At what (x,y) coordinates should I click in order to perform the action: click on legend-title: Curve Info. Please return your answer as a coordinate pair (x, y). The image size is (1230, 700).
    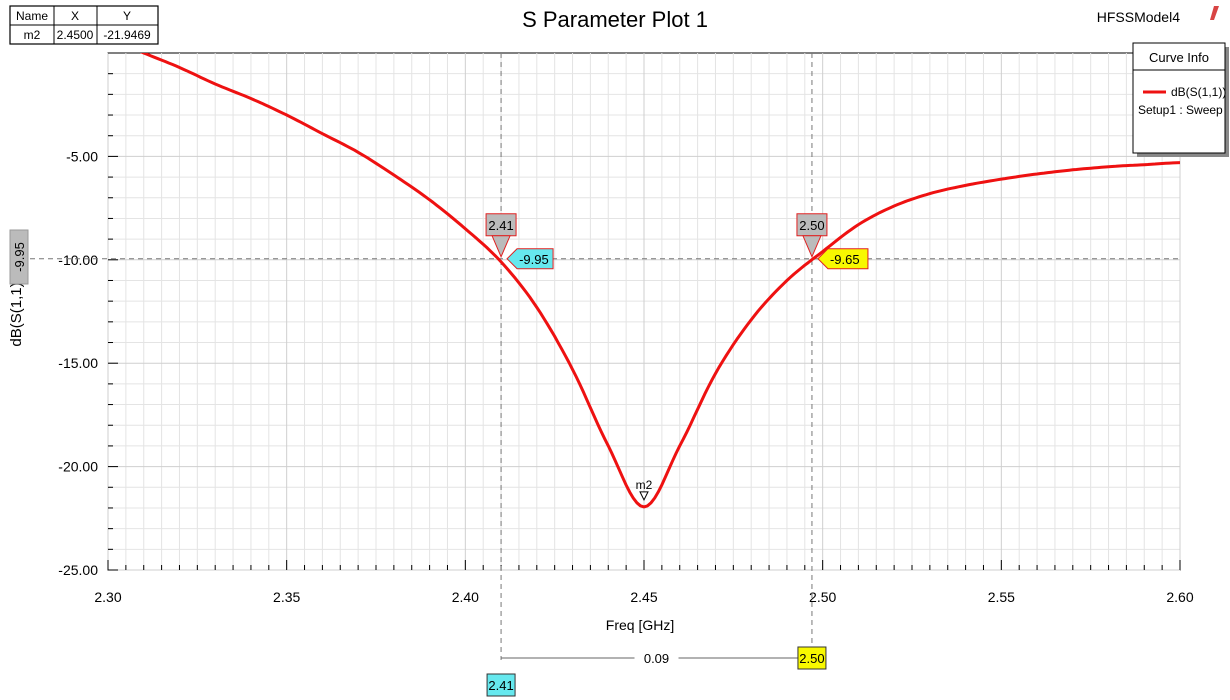
    Looking at the image, I should click on (1179, 57).